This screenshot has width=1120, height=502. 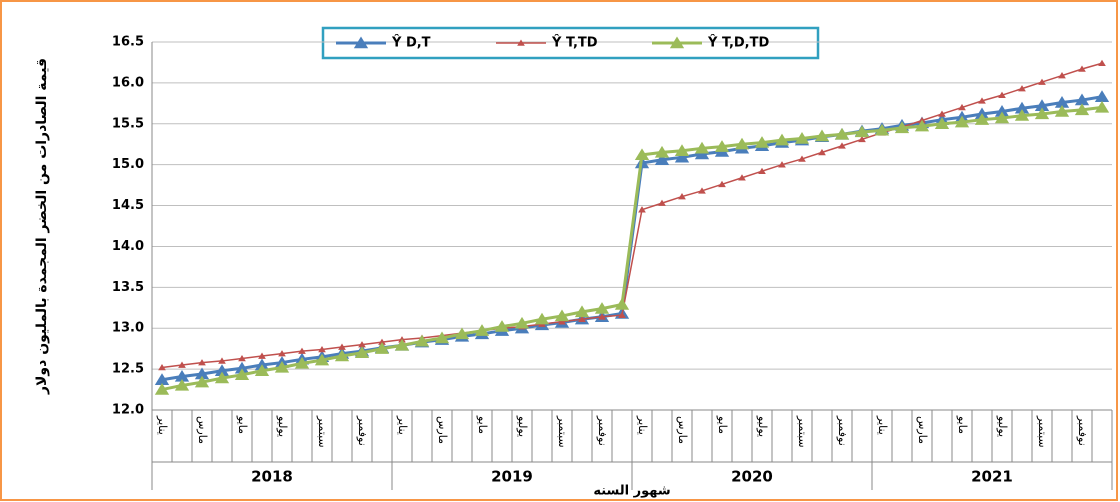 What do you see at coordinates (128, 42) in the screenshot?
I see `y-tick-label: 16.5` at bounding box center [128, 42].